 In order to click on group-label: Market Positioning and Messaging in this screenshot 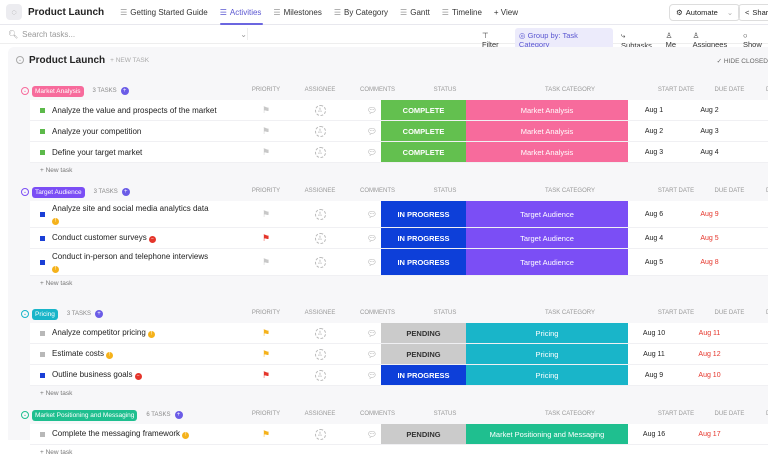, I will do `click(85, 415)`.